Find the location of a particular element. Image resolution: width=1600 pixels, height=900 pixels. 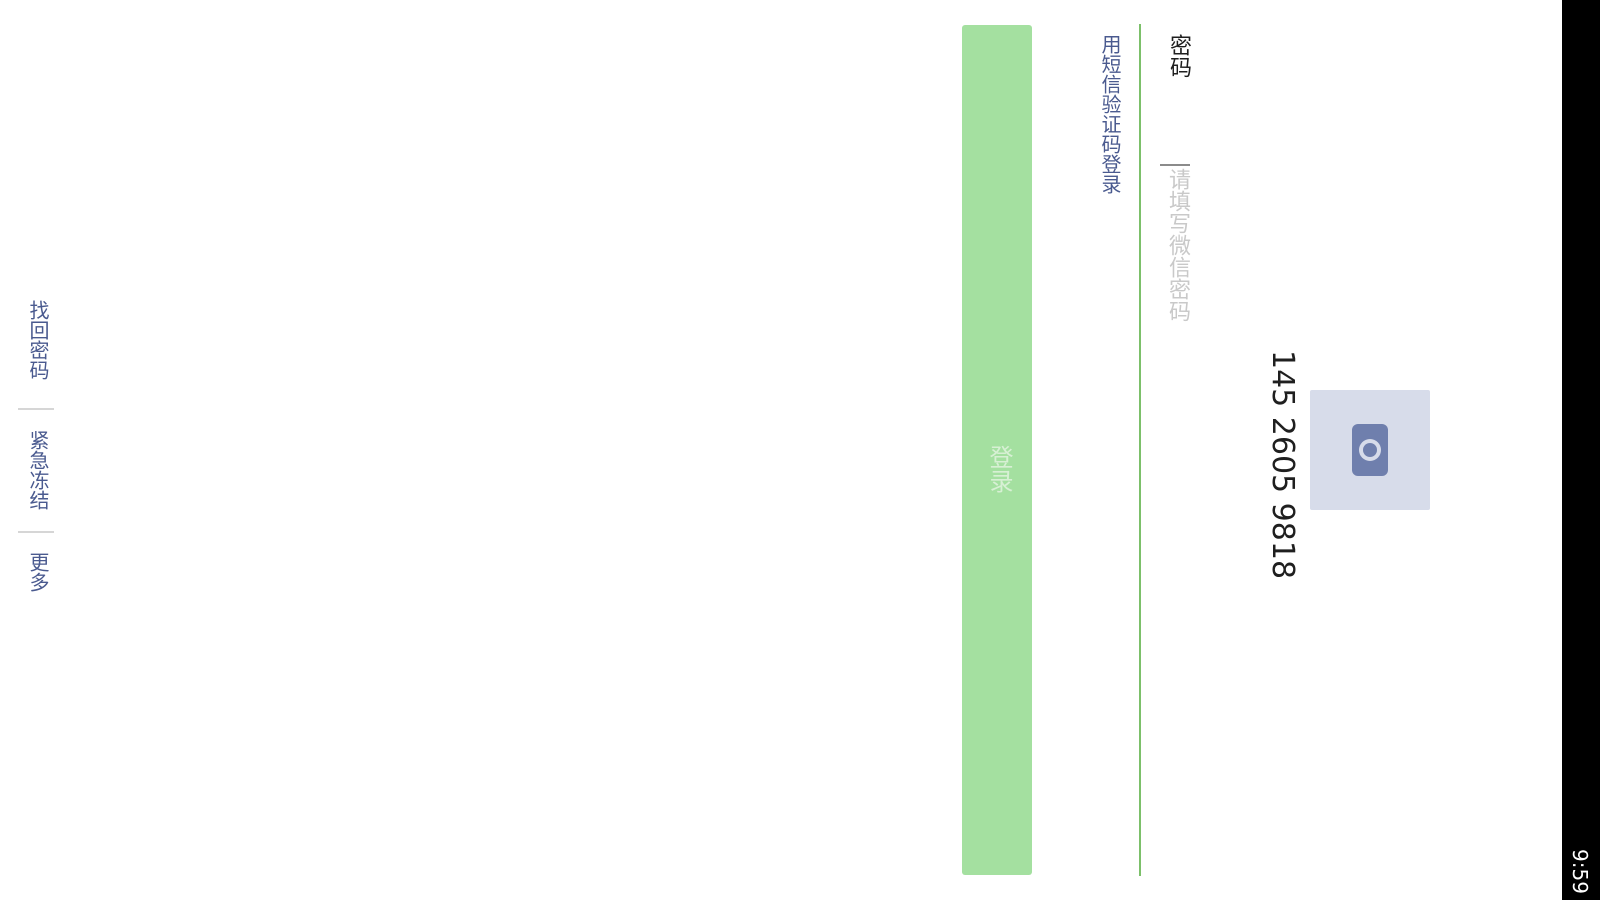

account-phone-number: 145 2605 9818 is located at coordinates (1282, 465).